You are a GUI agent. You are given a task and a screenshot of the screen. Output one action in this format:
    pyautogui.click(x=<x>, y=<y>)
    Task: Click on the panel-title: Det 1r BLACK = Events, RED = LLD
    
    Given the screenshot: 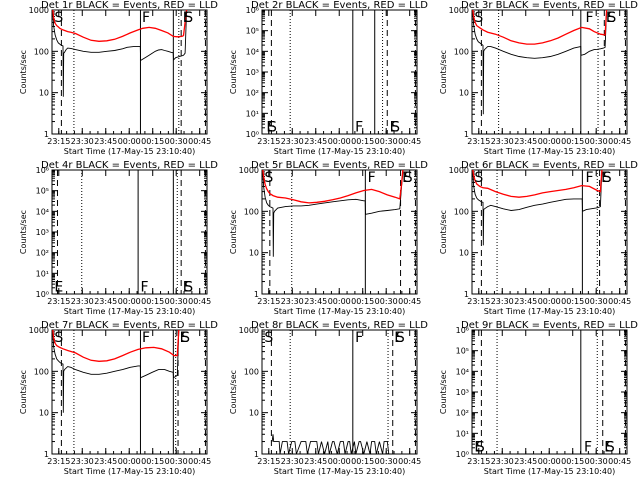 What is the action you would take?
    pyautogui.click(x=129, y=5)
    